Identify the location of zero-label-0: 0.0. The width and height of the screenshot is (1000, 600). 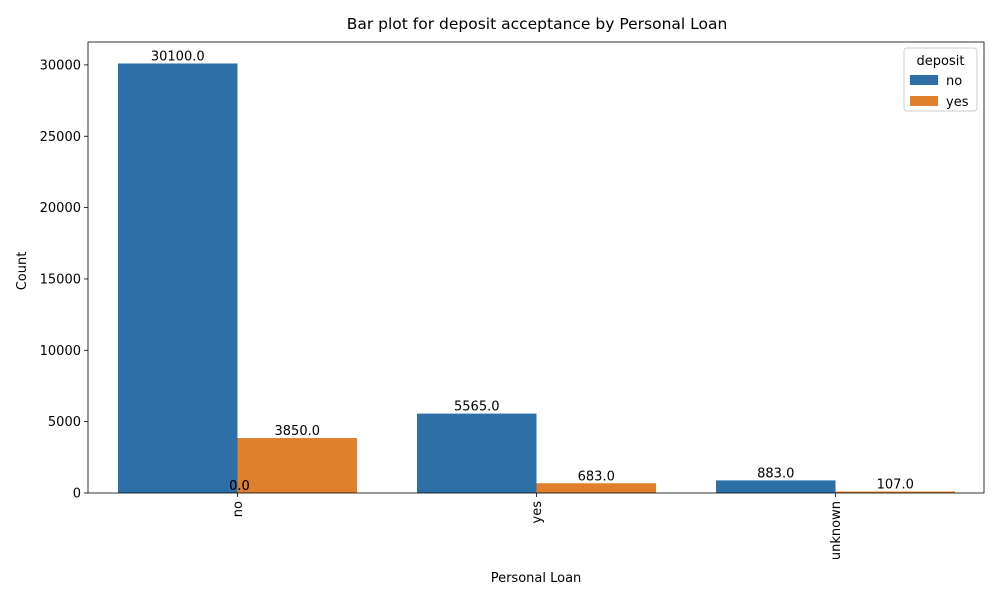
(239, 486).